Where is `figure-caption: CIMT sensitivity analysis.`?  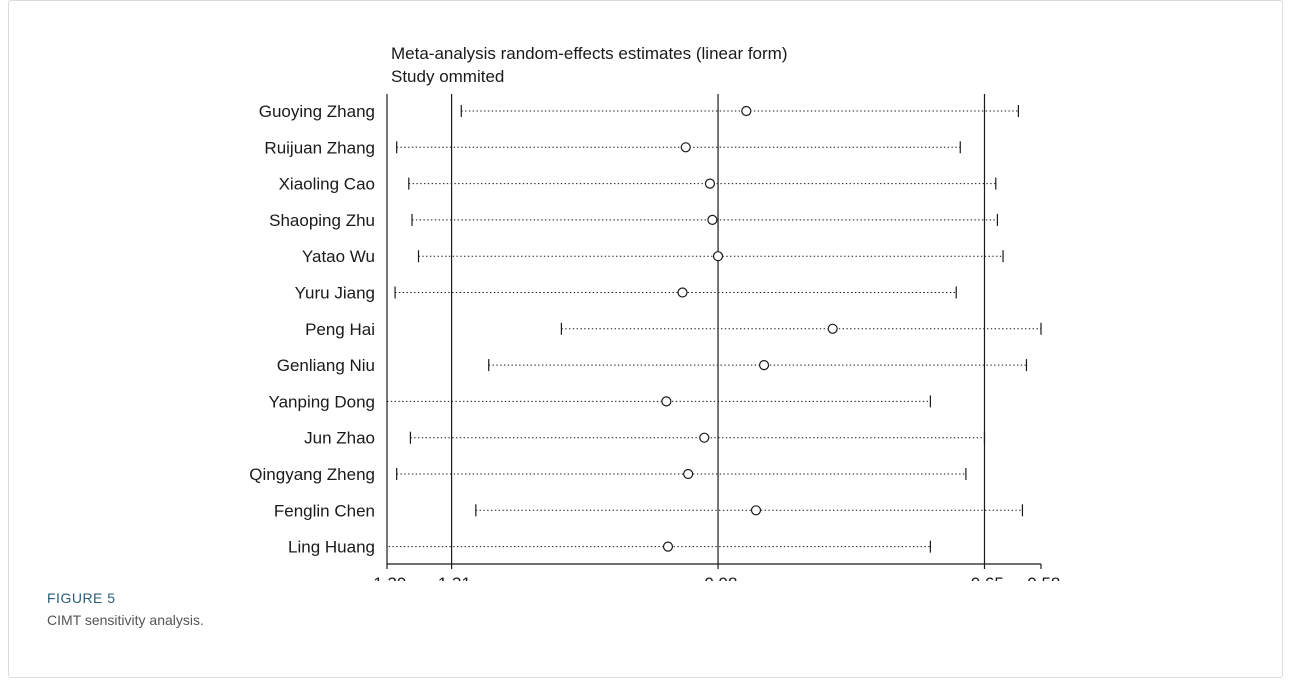
figure-caption: CIMT sensitivity analysis. is located at coordinates (125, 620).